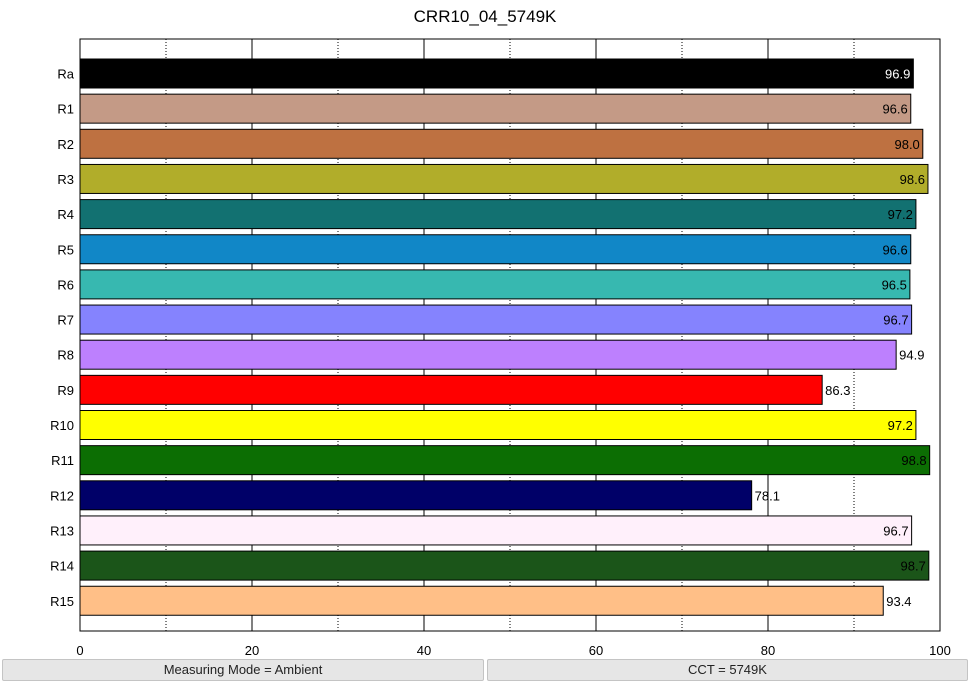 The height and width of the screenshot is (683, 970). What do you see at coordinates (912, 179) in the screenshot?
I see `value-label: 98.6` at bounding box center [912, 179].